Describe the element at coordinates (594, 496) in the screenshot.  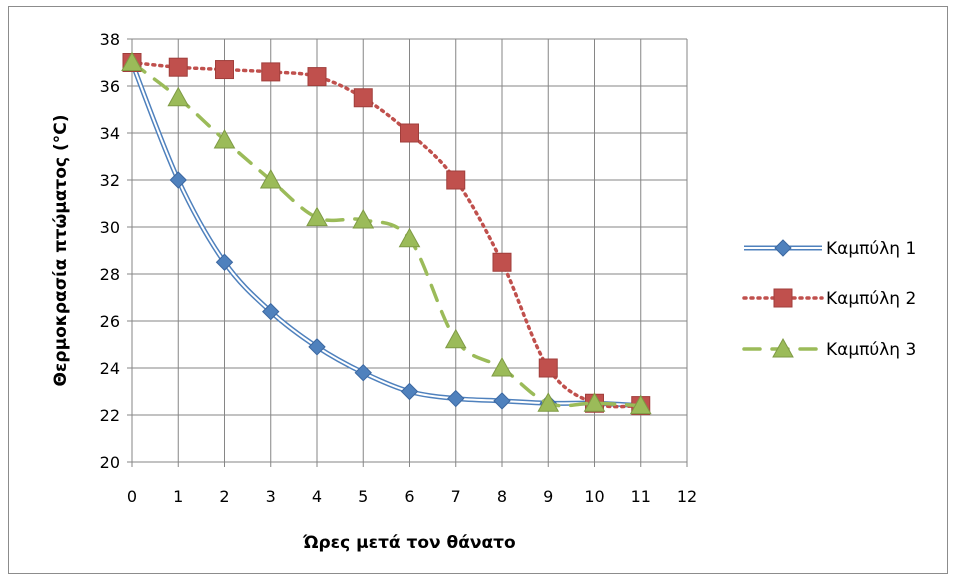
I see `x-tick-label: 10` at that location.